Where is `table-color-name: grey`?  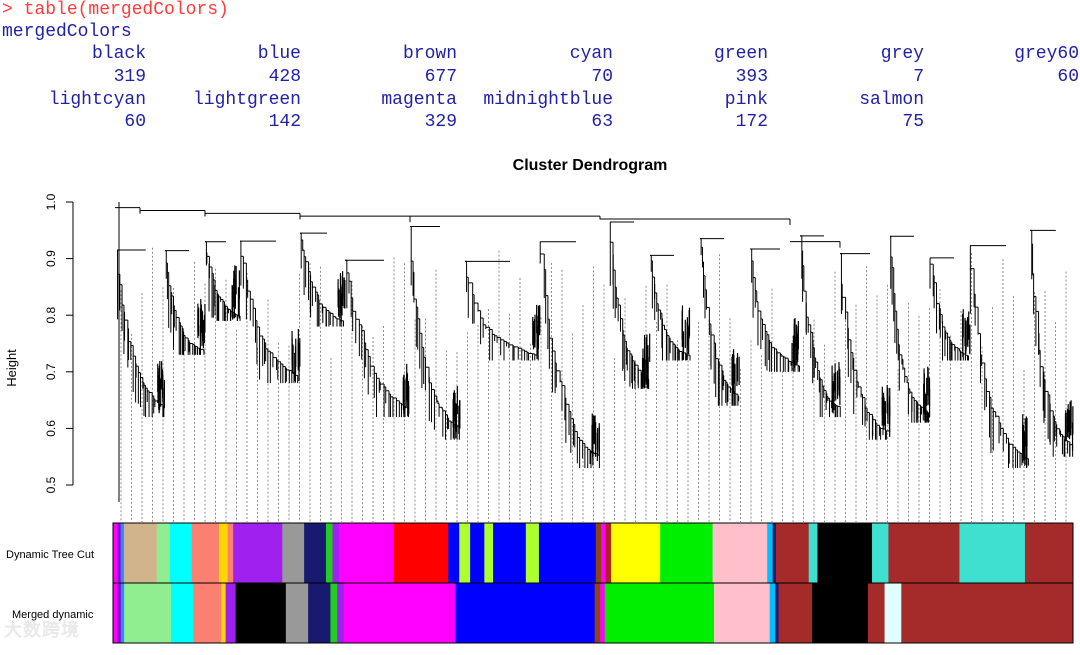 table-color-name: grey is located at coordinates (902, 54).